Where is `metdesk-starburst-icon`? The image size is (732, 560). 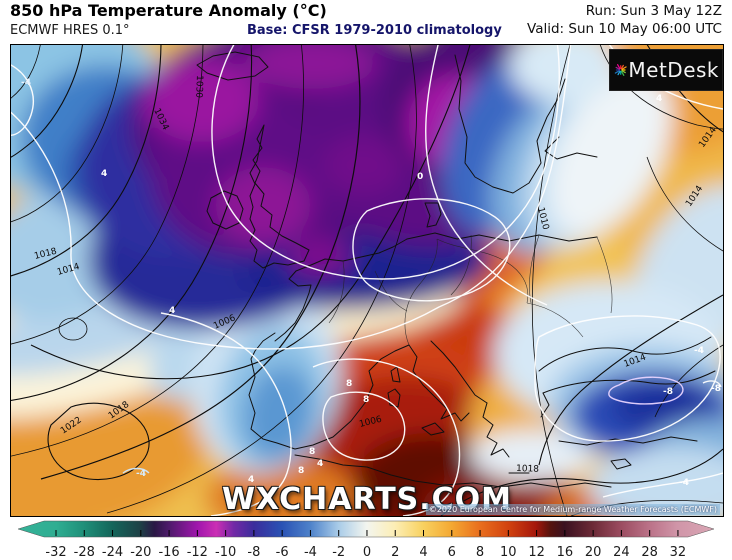 metdesk-starburst-icon is located at coordinates (620, 70).